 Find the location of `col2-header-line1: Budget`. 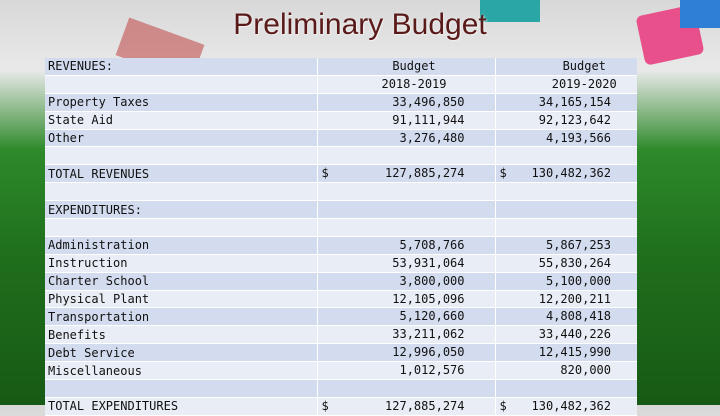

col2-header-line1: Budget is located at coordinates (584, 66).